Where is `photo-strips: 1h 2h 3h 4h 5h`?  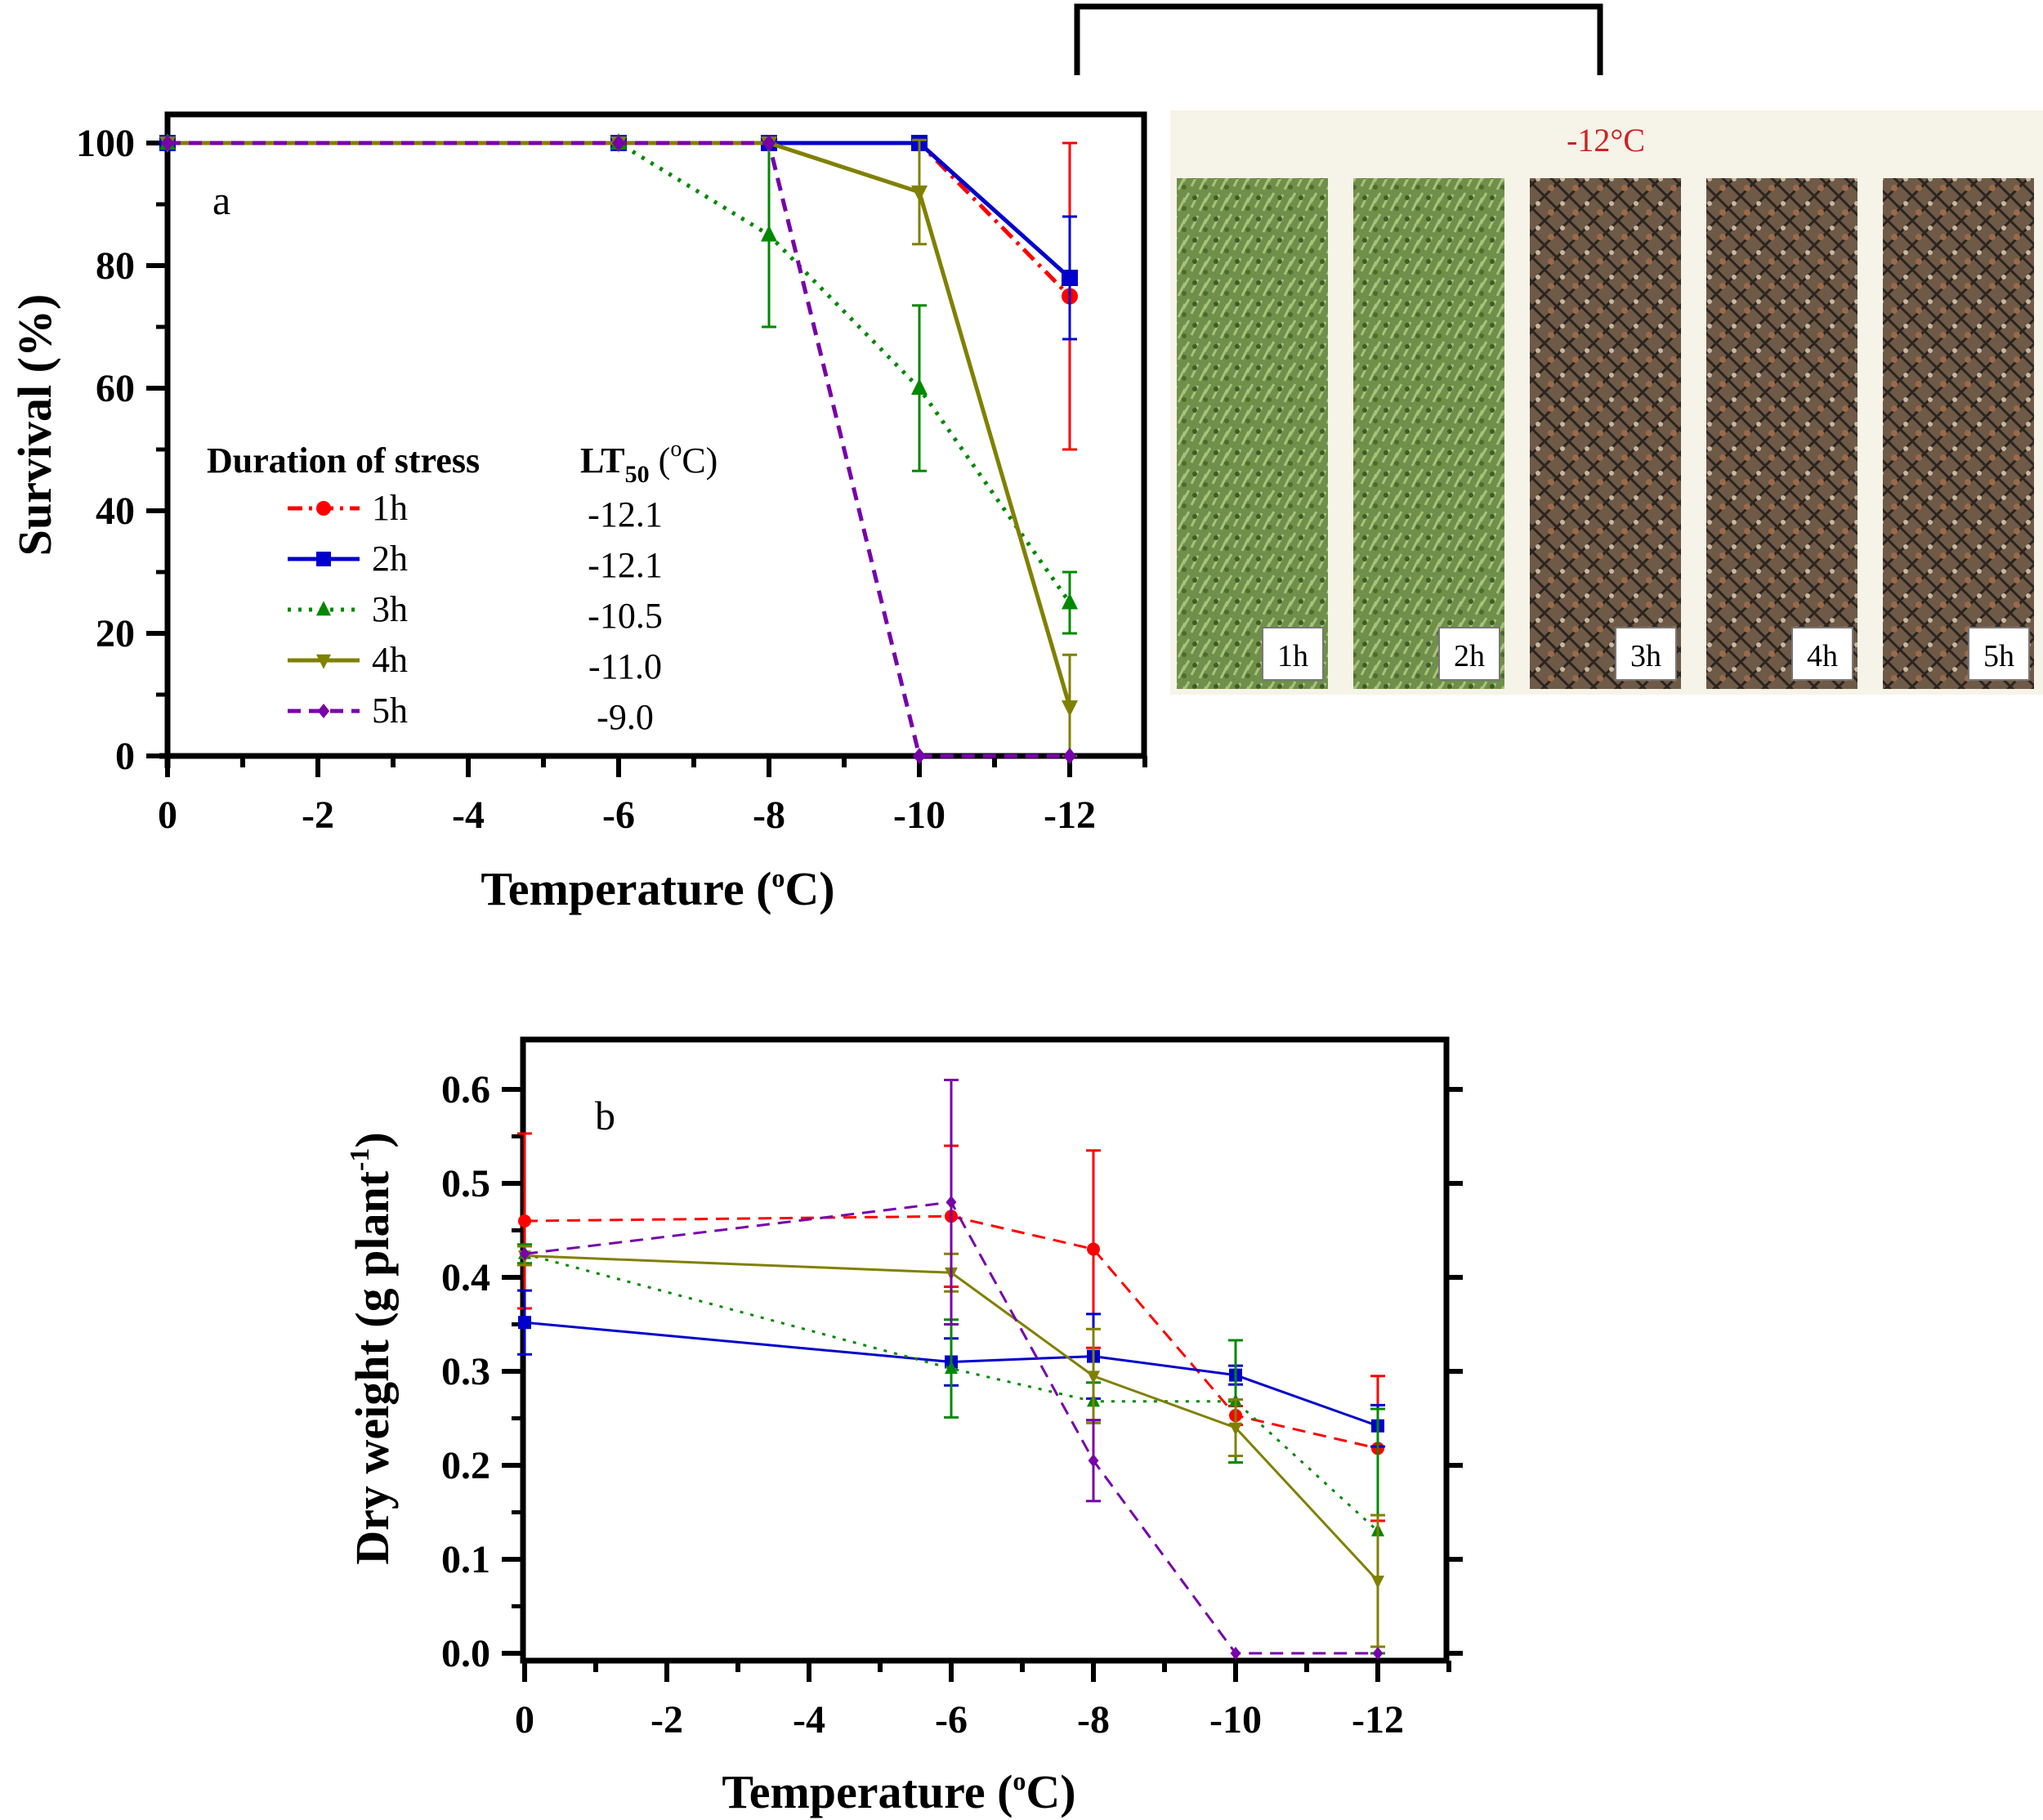 photo-strips: 1h 2h 3h 4h 5h is located at coordinates (1606, 433).